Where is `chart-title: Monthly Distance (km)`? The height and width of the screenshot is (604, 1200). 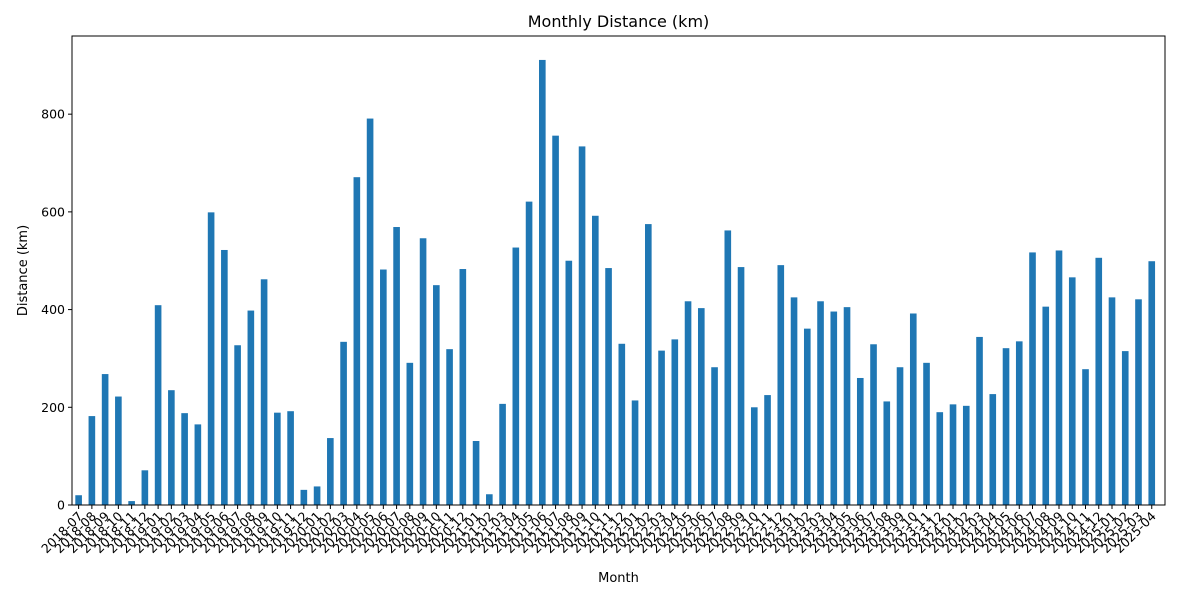 chart-title: Monthly Distance (km) is located at coordinates (619, 21).